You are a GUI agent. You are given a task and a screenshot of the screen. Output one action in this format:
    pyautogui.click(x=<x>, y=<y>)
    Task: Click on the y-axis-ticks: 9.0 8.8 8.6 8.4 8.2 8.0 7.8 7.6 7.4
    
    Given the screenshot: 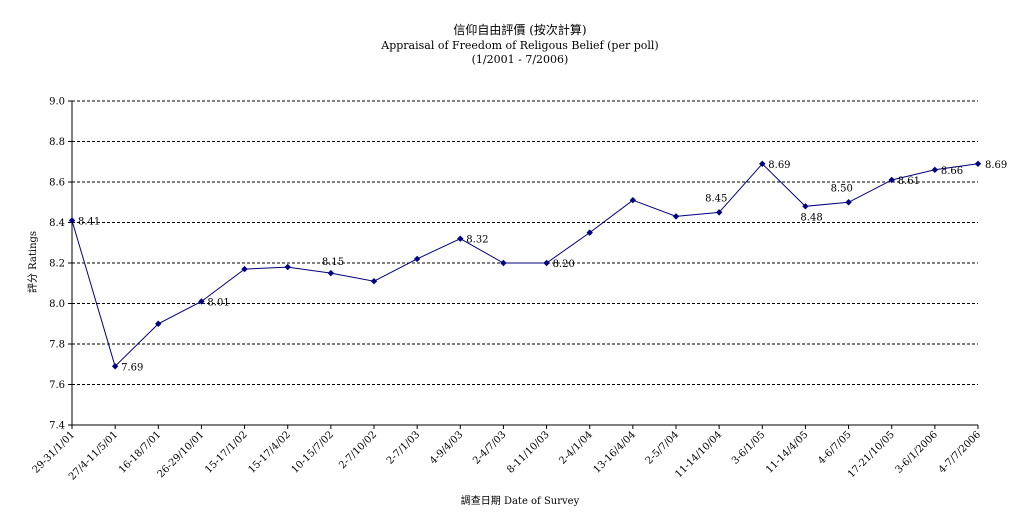 What is the action you would take?
    pyautogui.click(x=60, y=264)
    